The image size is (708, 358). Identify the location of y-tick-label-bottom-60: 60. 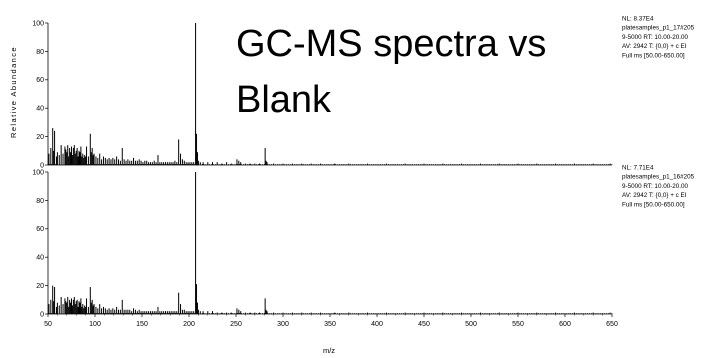
(40, 229).